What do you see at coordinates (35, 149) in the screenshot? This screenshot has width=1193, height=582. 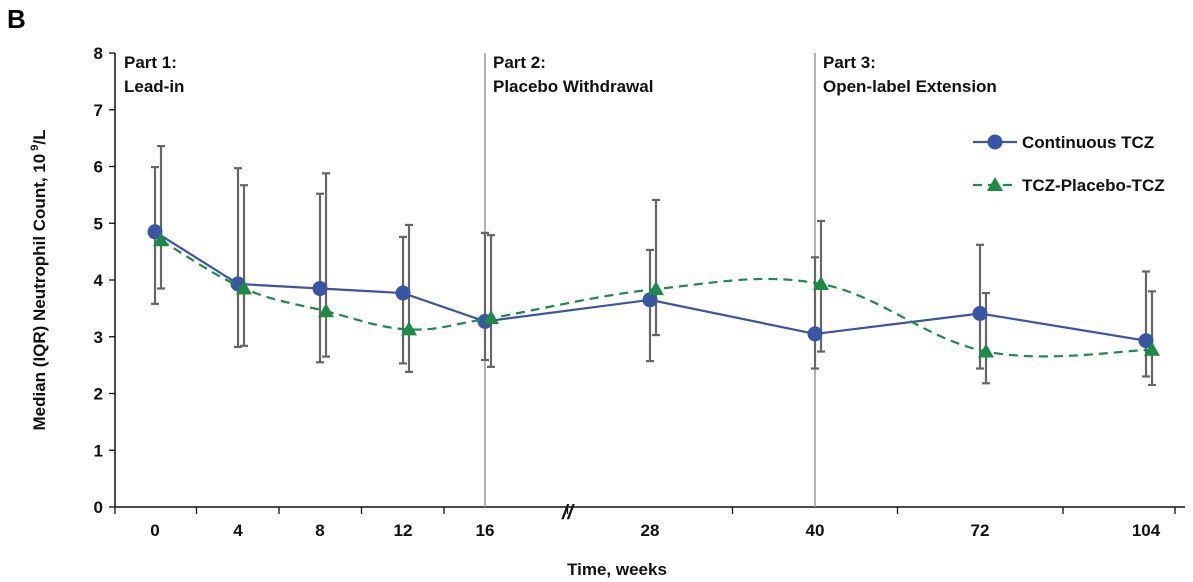 I see `y-axis-label-superscript: 9` at bounding box center [35, 149].